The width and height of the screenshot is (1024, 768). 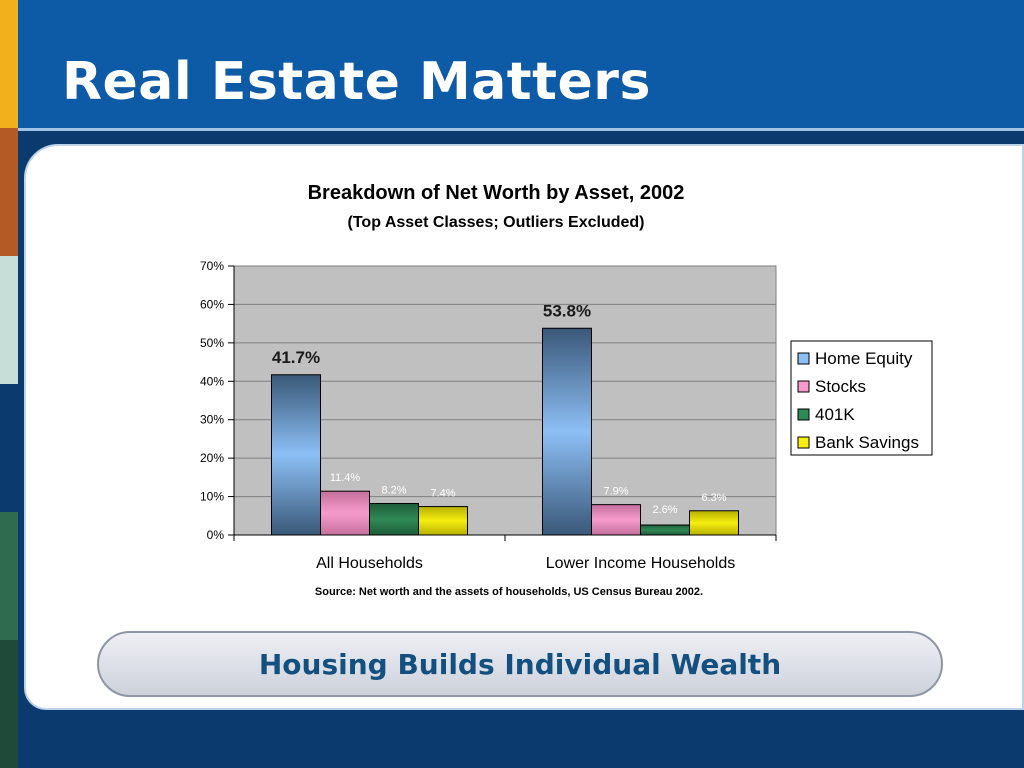 What do you see at coordinates (345, 478) in the screenshot?
I see `data-label: 11.4%` at bounding box center [345, 478].